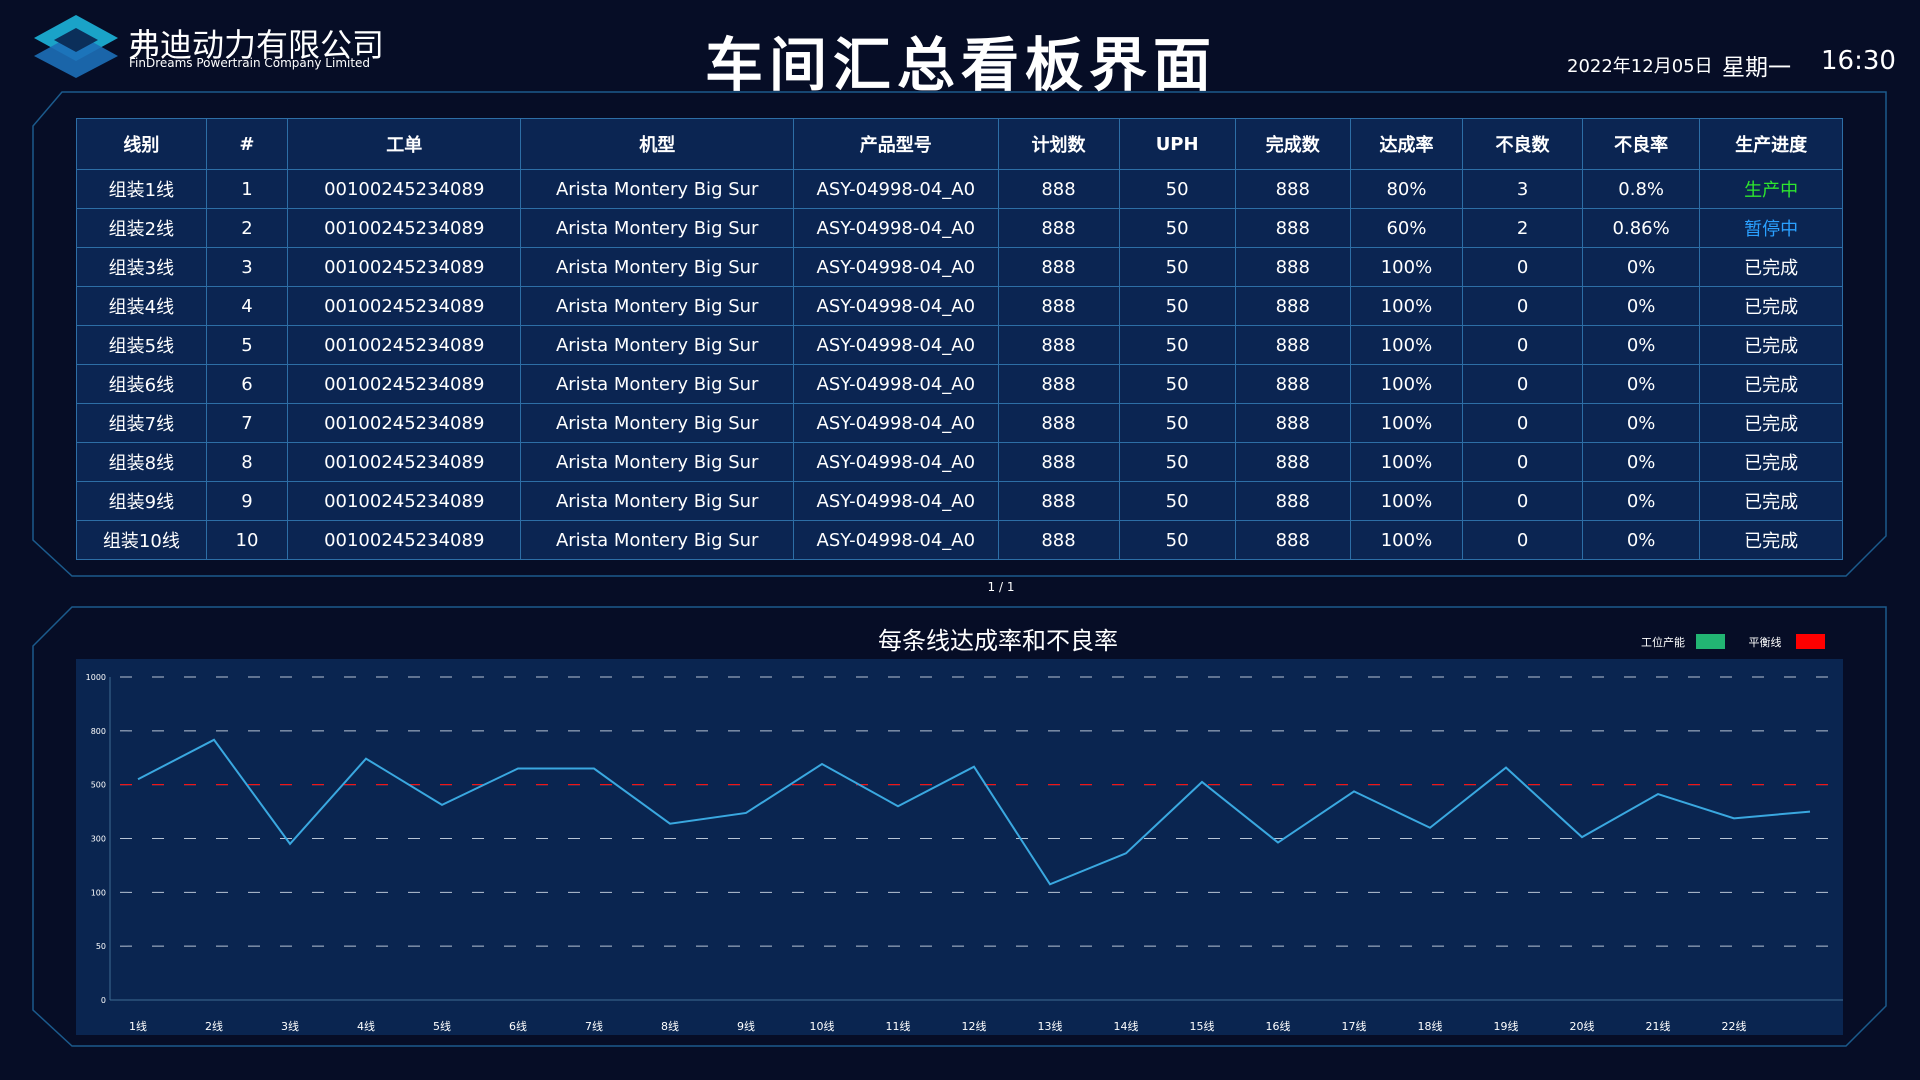 The image size is (1920, 1080). I want to click on table-cell: 组装6线, so click(141, 384).